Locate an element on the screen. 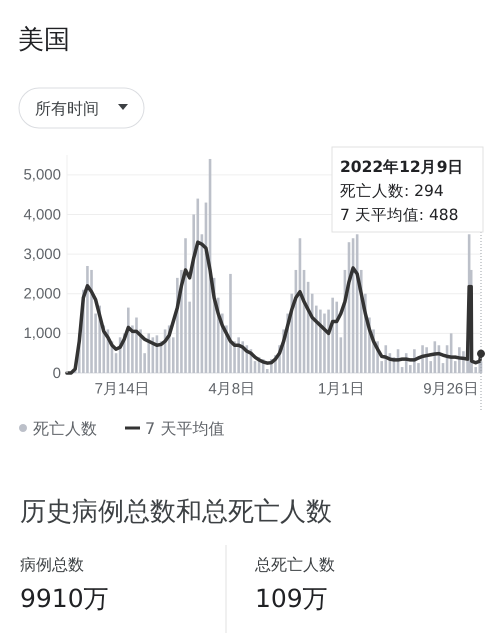 Image resolution: width=500 pixels, height=633 pixels. annotation: 2022年12月9日 is located at coordinates (402, 167).